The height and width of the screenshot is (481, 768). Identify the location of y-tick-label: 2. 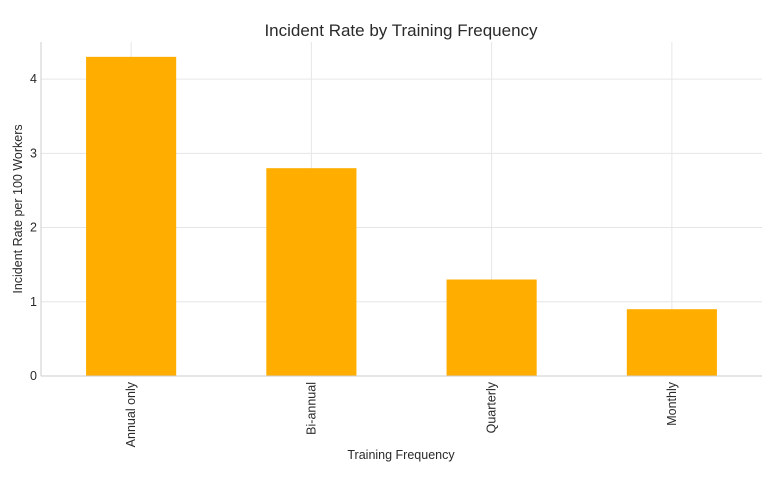
(33, 228).